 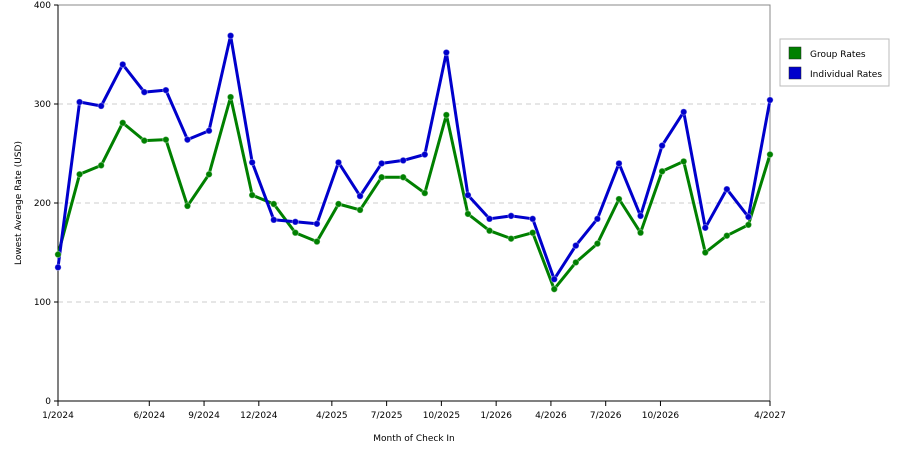 What do you see at coordinates (795, 53) in the screenshot?
I see `legend-swatch-group-rates` at bounding box center [795, 53].